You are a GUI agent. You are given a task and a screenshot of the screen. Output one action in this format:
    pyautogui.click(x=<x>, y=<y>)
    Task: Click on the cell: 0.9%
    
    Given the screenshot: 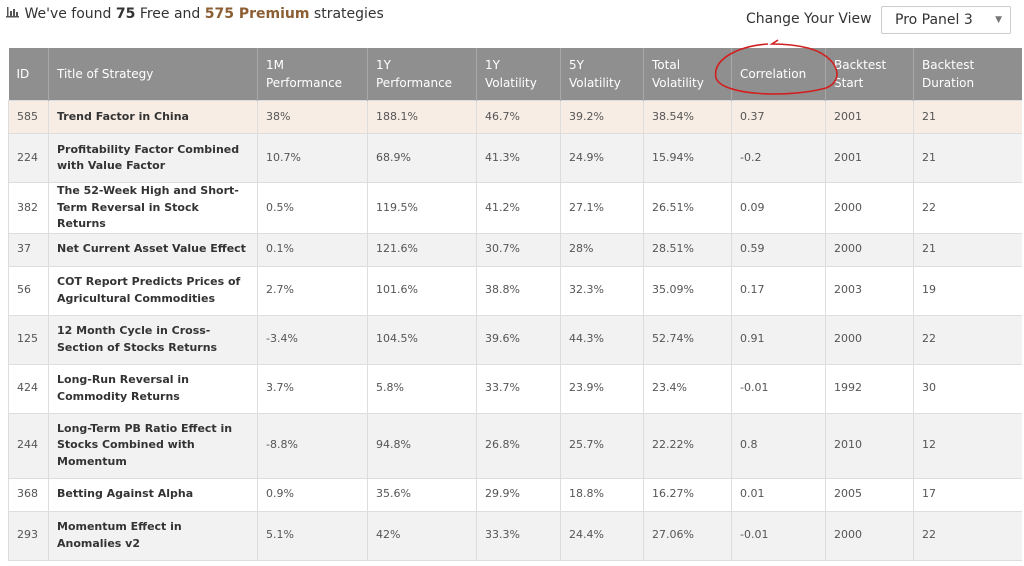 What is the action you would take?
    pyautogui.click(x=312, y=494)
    